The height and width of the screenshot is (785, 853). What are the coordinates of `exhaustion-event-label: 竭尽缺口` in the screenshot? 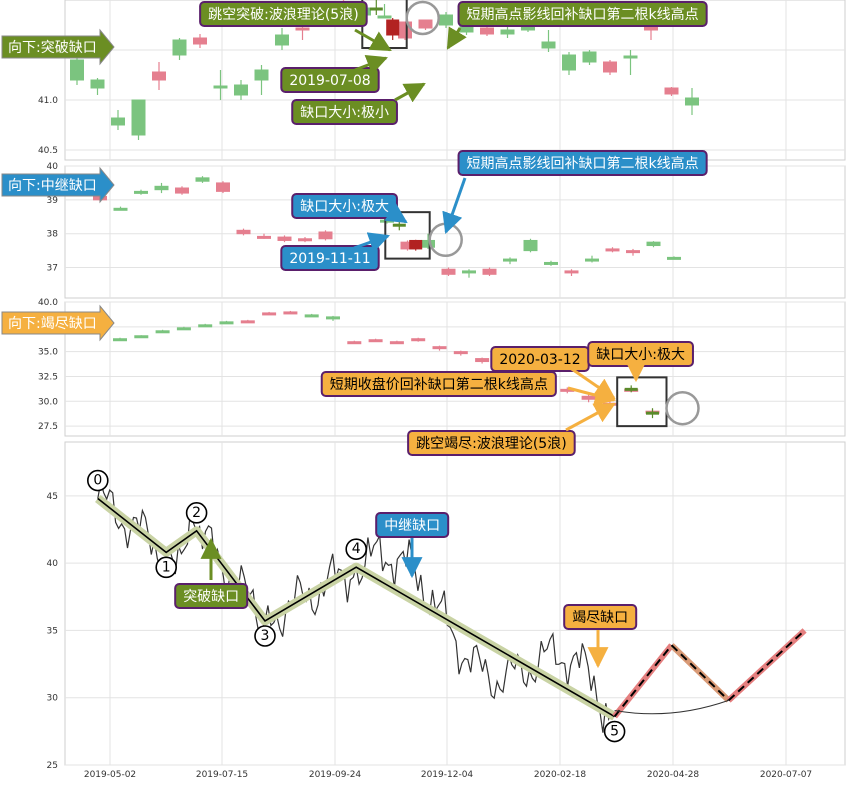 It's located at (600, 617).